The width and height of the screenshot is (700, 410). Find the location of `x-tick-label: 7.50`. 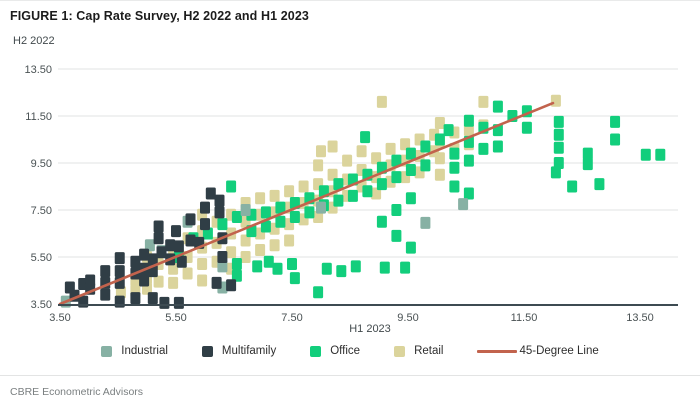

x-tick-label: 7.50 is located at coordinates (291, 318).